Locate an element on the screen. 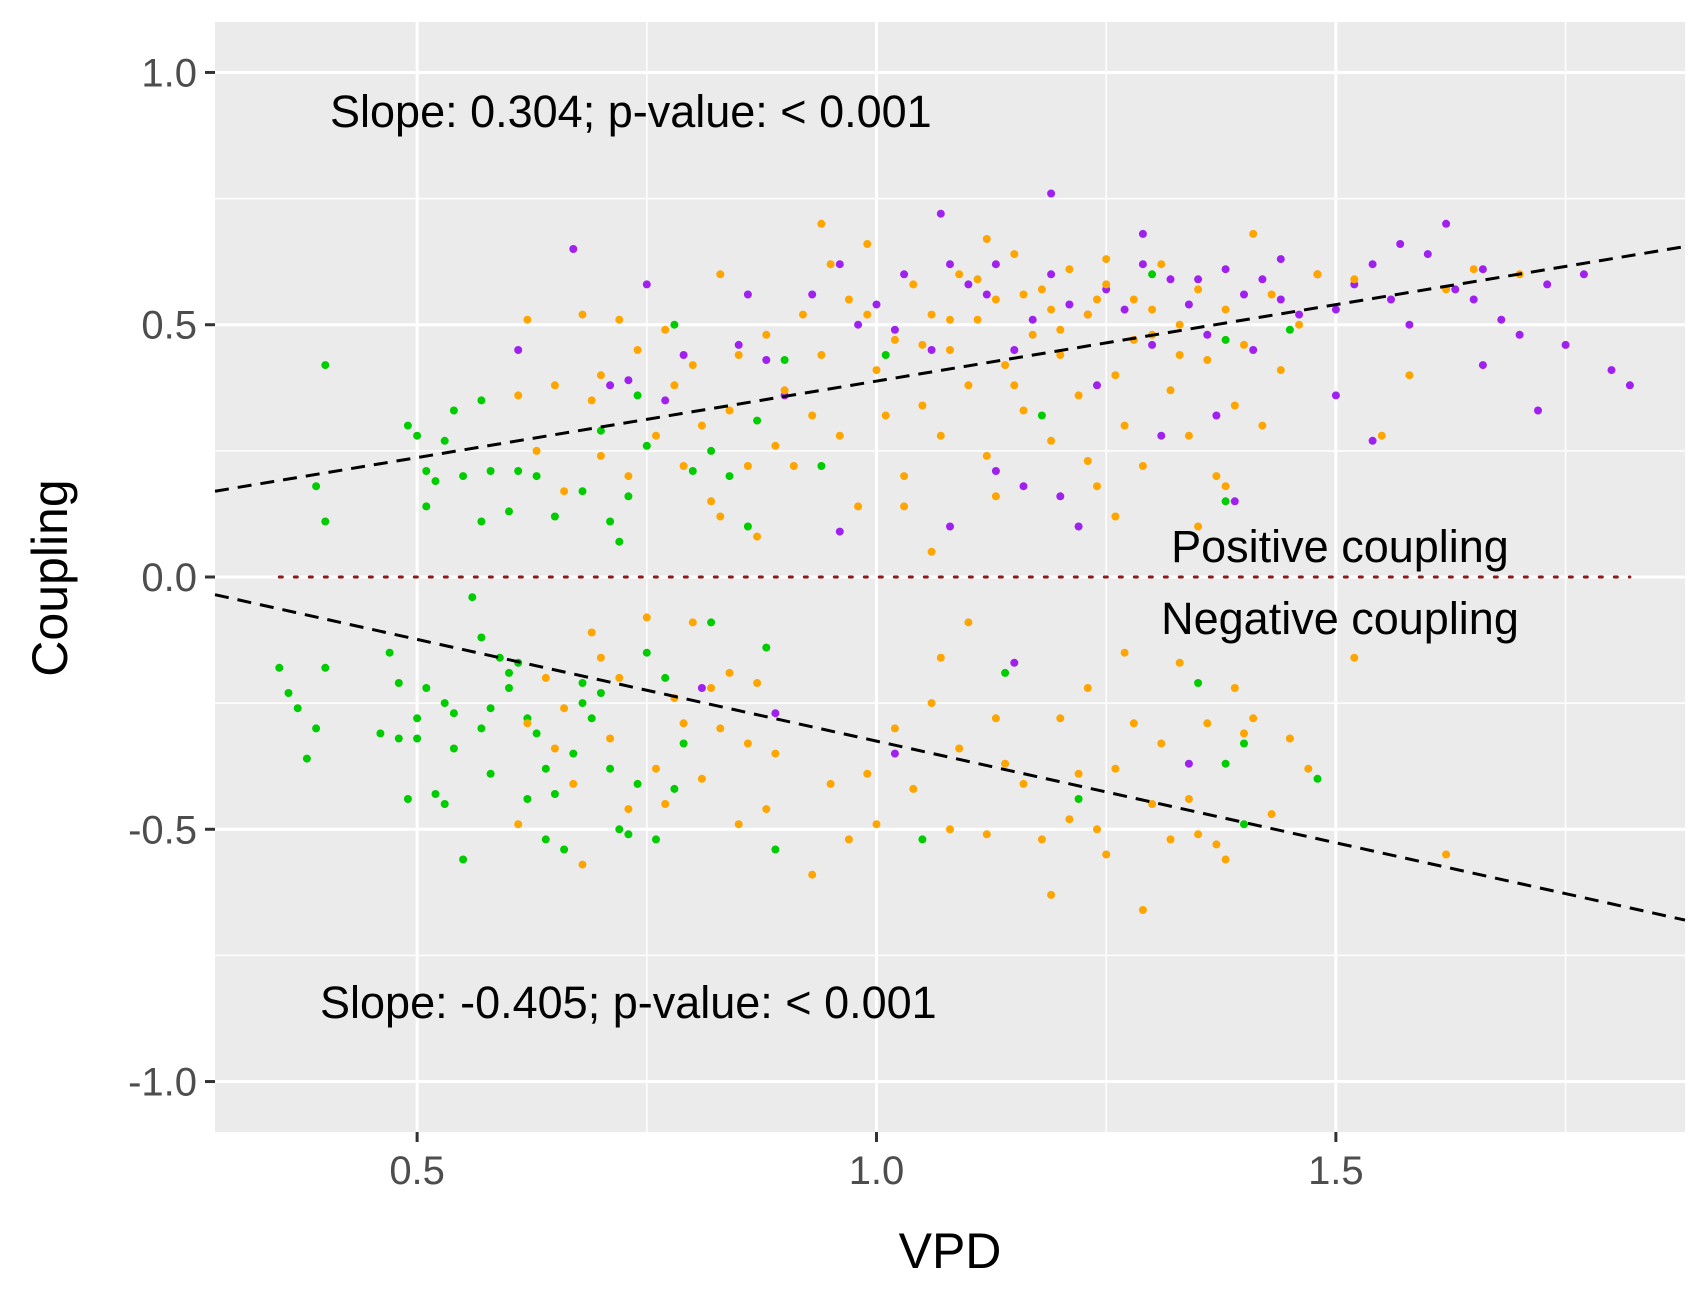 This screenshot has width=1700, height=1300. y-tick-label: -0.5 is located at coordinates (162, 830).